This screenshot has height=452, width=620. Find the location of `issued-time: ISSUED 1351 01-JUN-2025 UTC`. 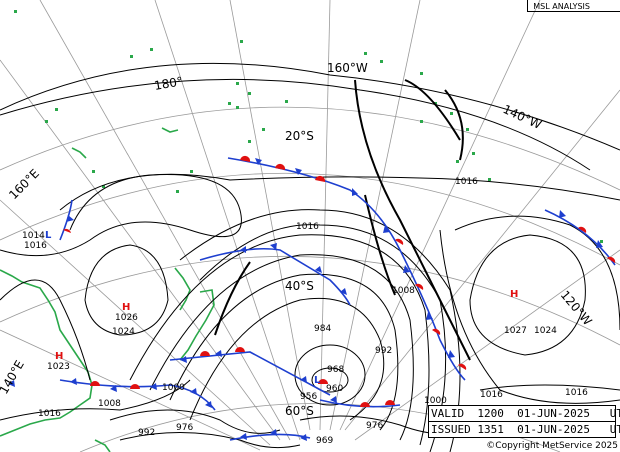

issued-time: ISSUED 1351 01-JUN-2025 UTC is located at coordinates (524, 428).